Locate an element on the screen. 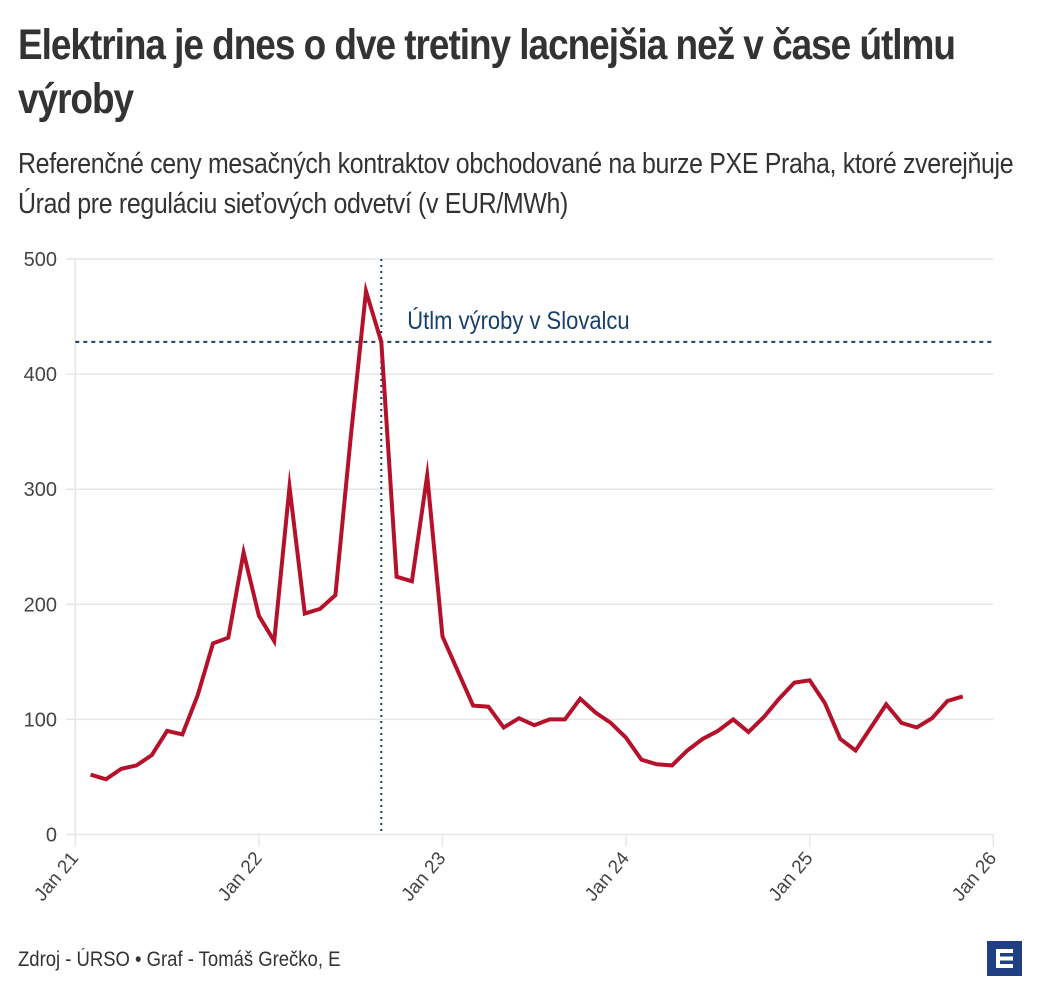 The image size is (1040, 1000). x-tick-label: Jan 26 is located at coordinates (974, 876).